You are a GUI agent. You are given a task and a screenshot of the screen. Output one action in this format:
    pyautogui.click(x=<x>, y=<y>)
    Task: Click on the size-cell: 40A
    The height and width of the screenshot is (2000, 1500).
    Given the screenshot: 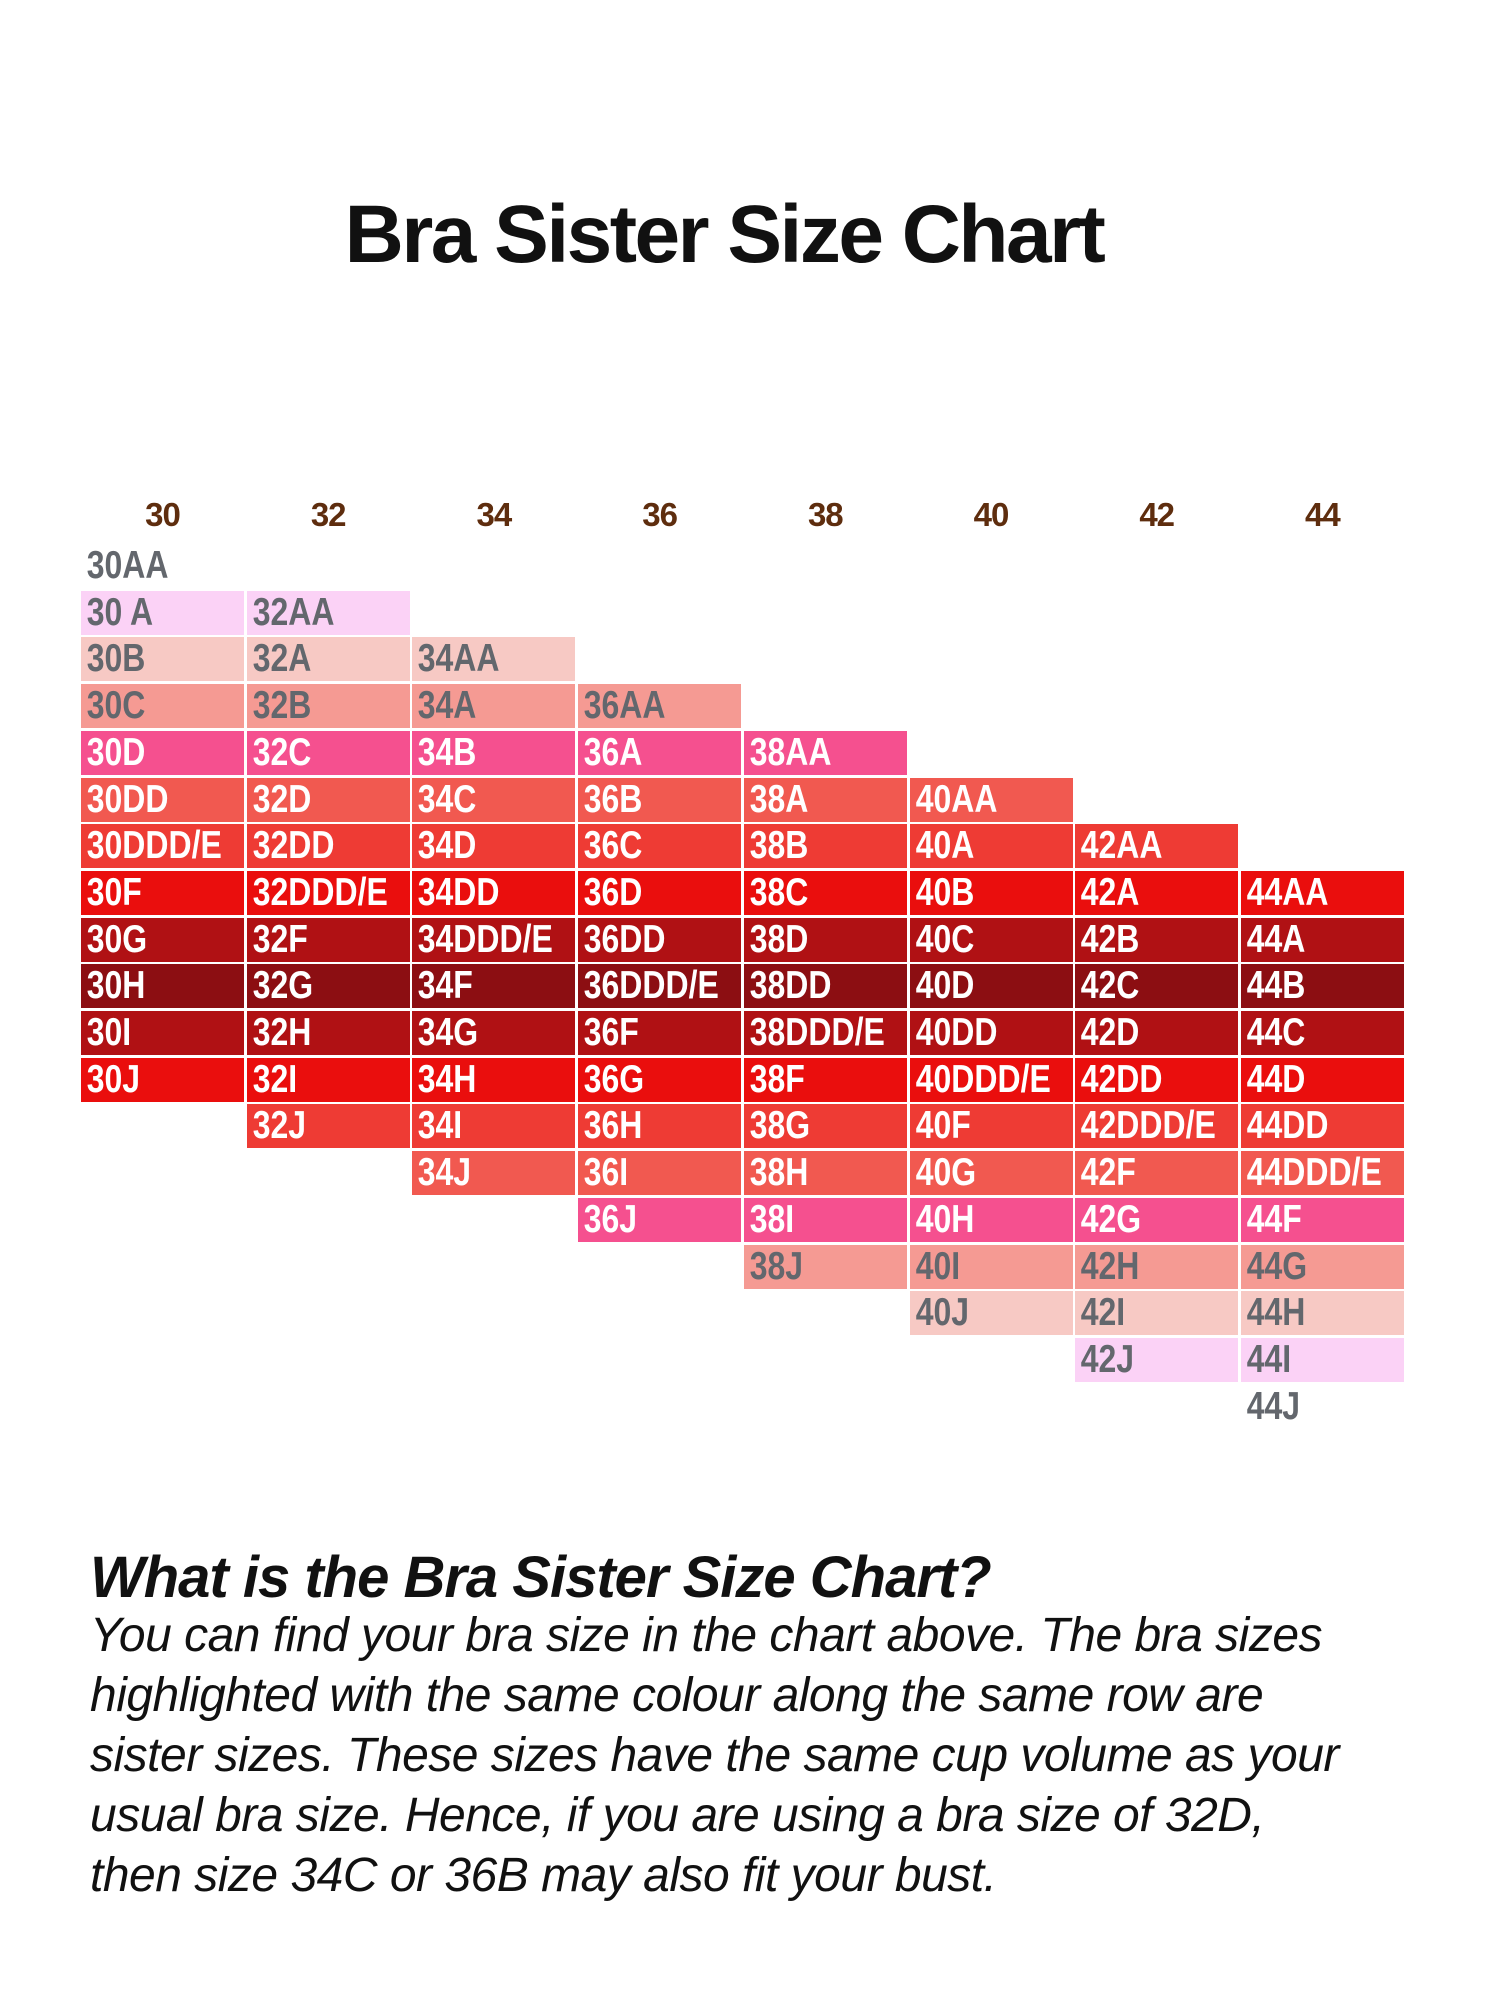 What is the action you would take?
    pyautogui.click(x=991, y=846)
    